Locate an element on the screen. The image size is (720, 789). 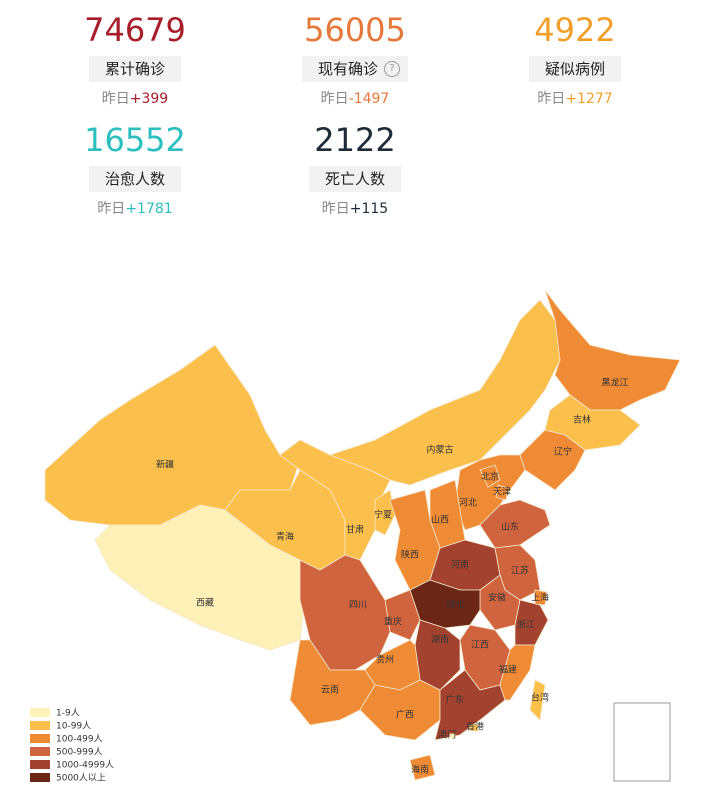
stat-label-wrap: 疑似病例 is located at coordinates (575, 66).